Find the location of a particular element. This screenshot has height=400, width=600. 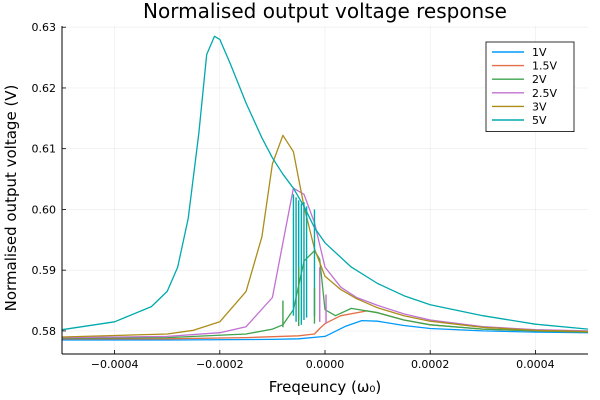

spikes-group is located at coordinates (304, 261).